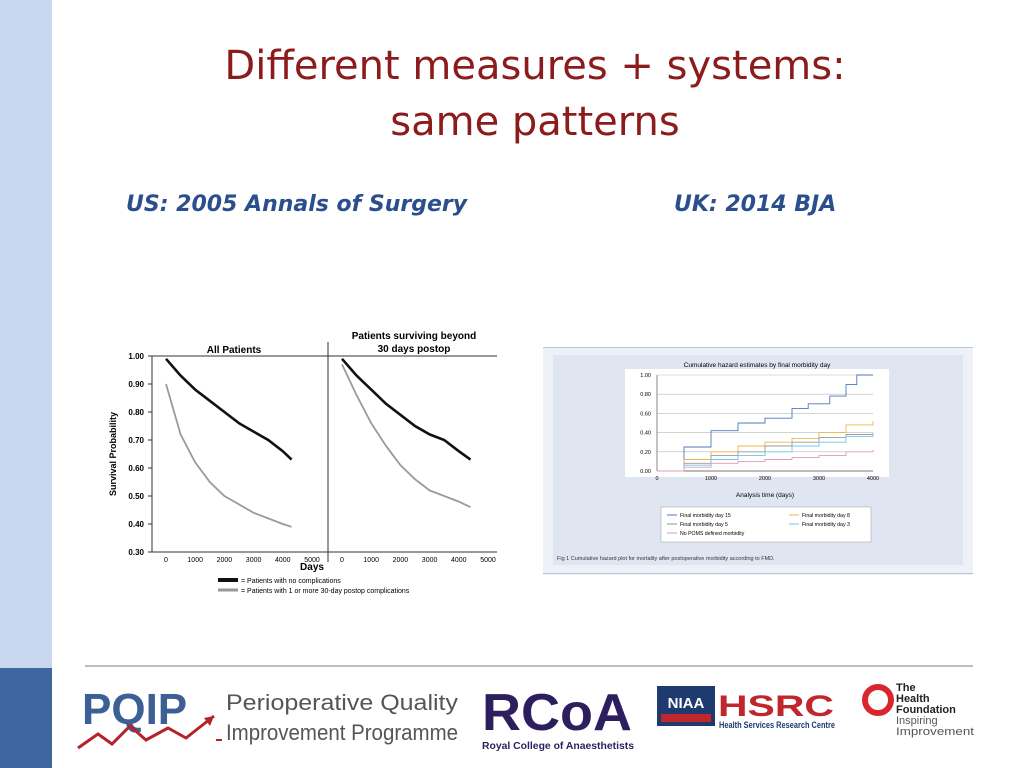 Image resolution: width=1024 pixels, height=768 pixels. I want to click on uk-x-tick-label: 4000, so click(873, 479).